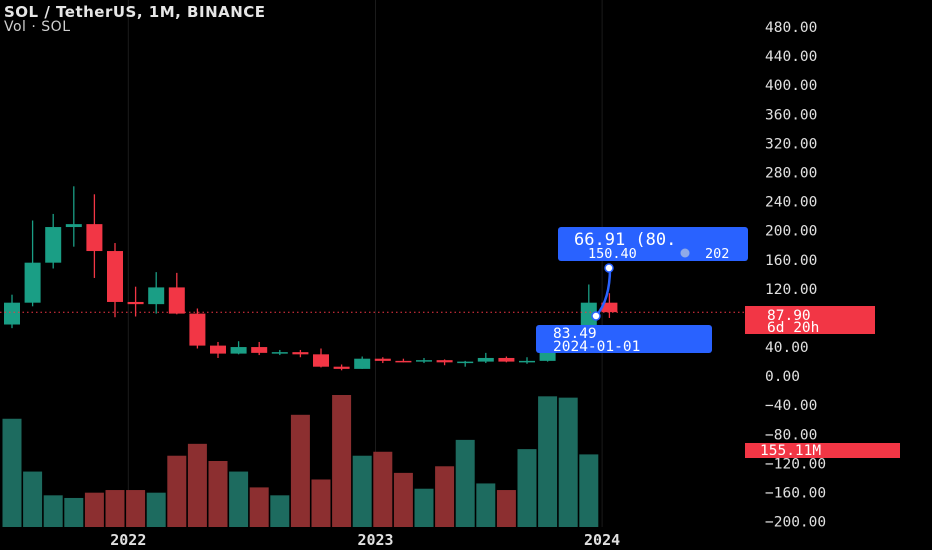 The image size is (932, 550). Describe the element at coordinates (795, 464) in the screenshot. I see `price-tick-label: −120.00` at that location.